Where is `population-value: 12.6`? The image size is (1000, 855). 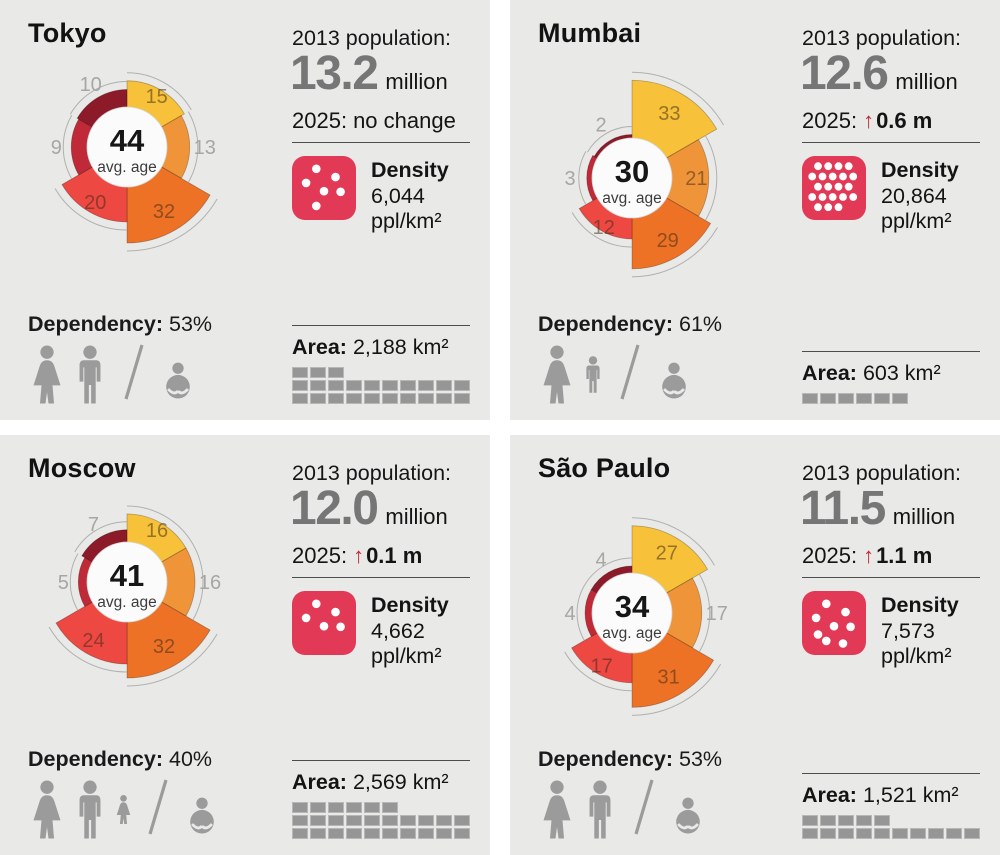
population-value: 12.6 is located at coordinates (844, 73).